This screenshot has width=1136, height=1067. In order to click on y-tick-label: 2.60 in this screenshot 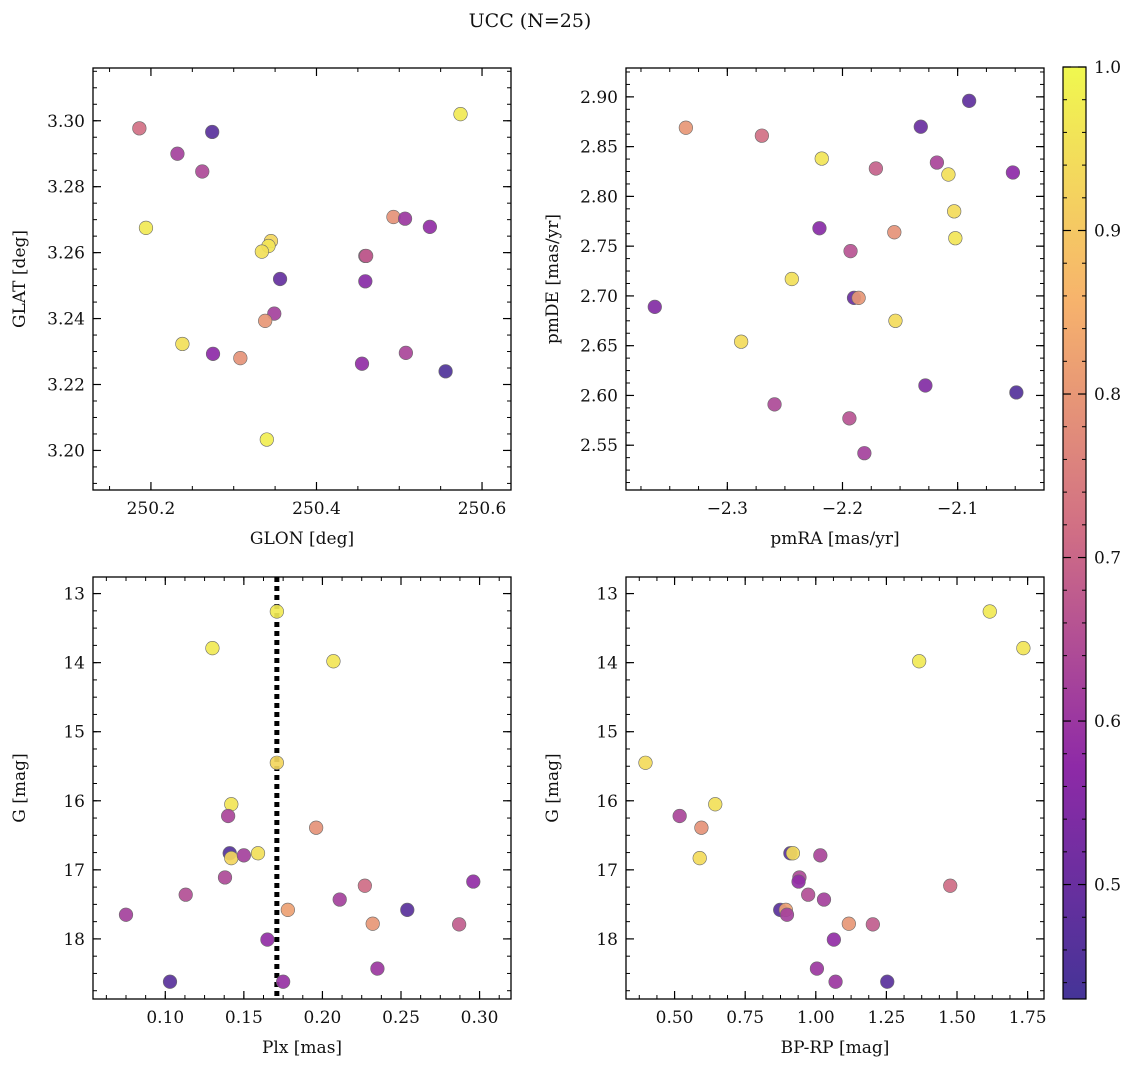, I will do `click(599, 396)`.